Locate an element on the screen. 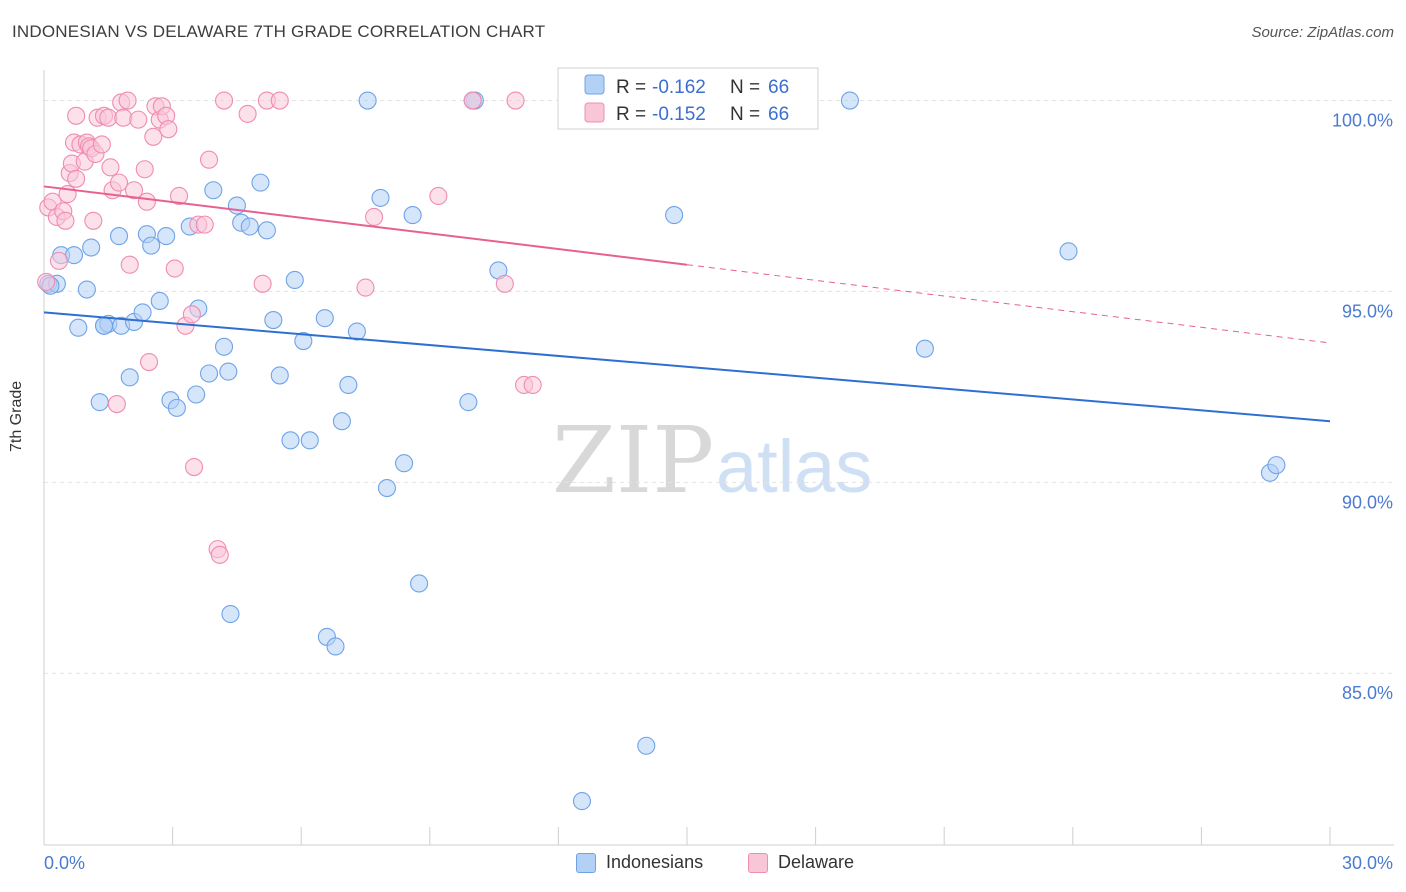 The height and width of the screenshot is (892, 1406). y-tick-label-0: 85.0% is located at coordinates (1367, 693).